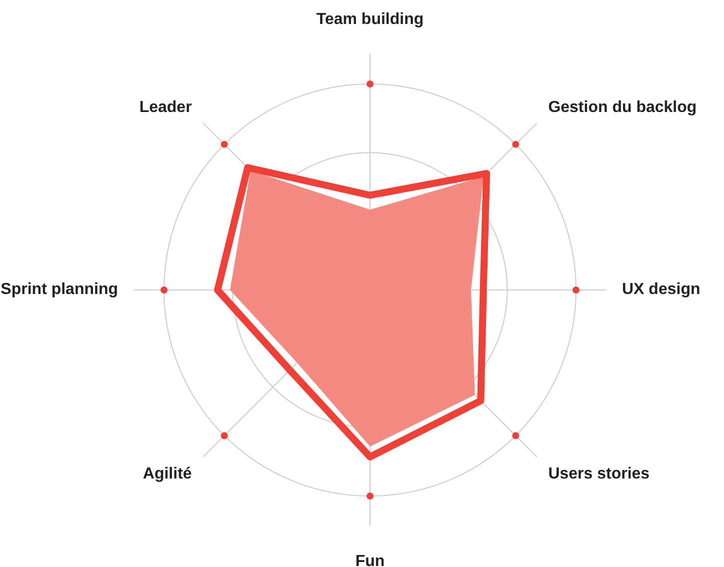 The image size is (724, 567). What do you see at coordinates (165, 107) in the screenshot?
I see `spoke-label: Leader` at bounding box center [165, 107].